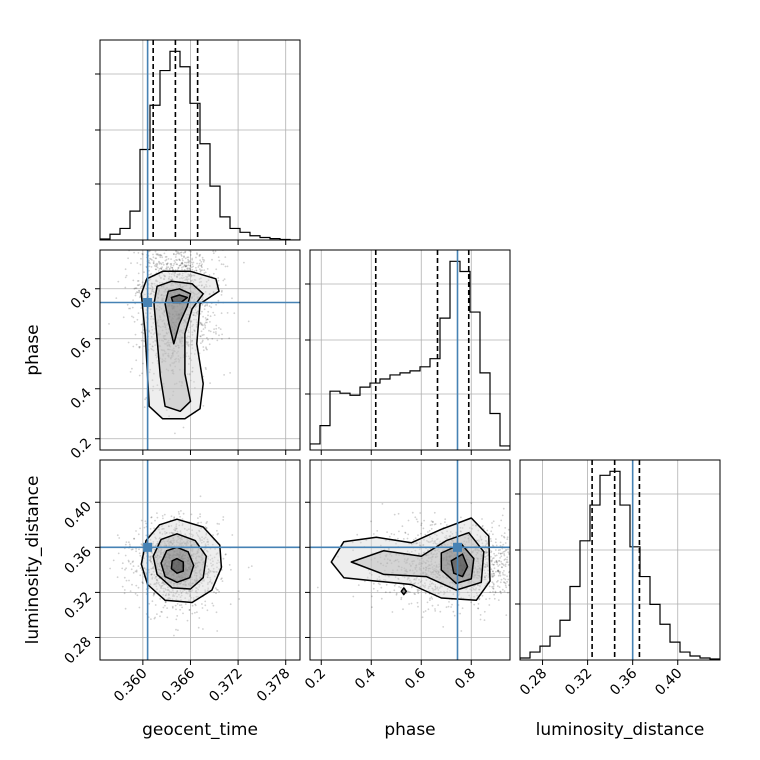  I want to click on panel-frame, so click(200, 350).